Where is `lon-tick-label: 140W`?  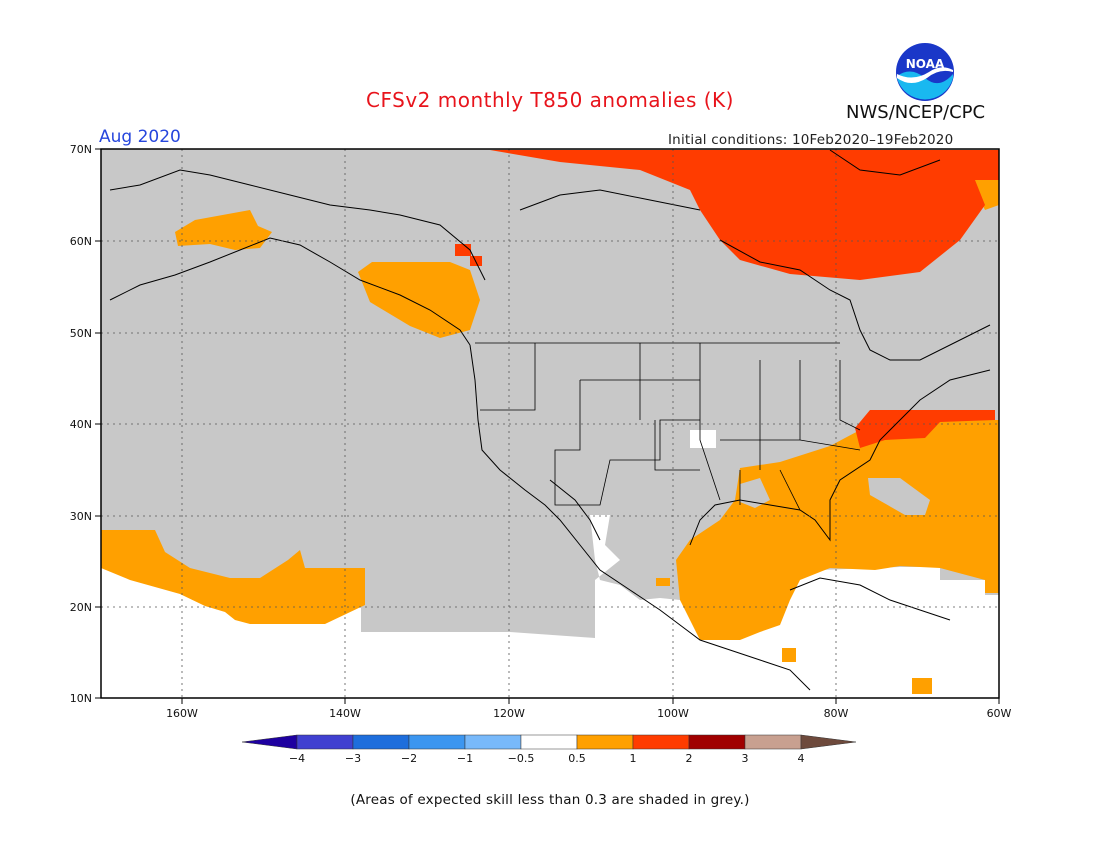
lon-tick-label: 140W is located at coordinates (345, 713).